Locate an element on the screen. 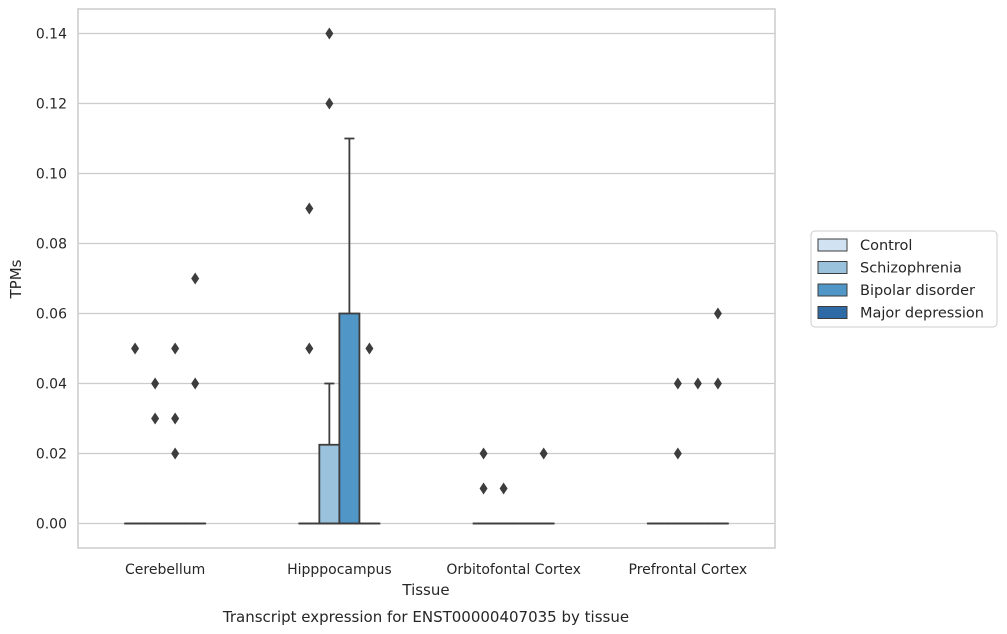  y-tick-label: 0.14 is located at coordinates (51, 35).